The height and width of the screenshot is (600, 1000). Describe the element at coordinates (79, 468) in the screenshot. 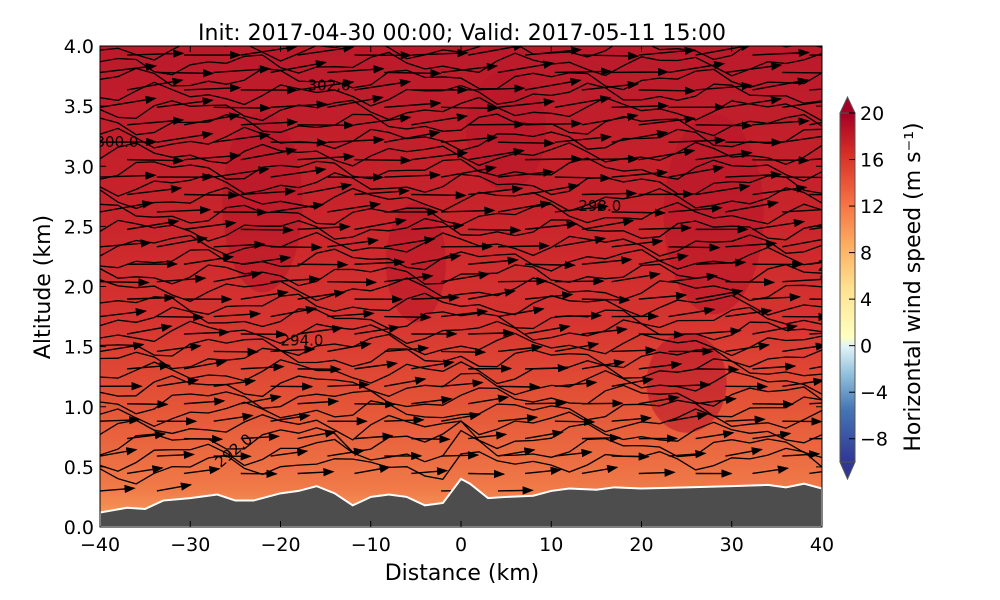

I see `y-tick-label: 0.5` at that location.